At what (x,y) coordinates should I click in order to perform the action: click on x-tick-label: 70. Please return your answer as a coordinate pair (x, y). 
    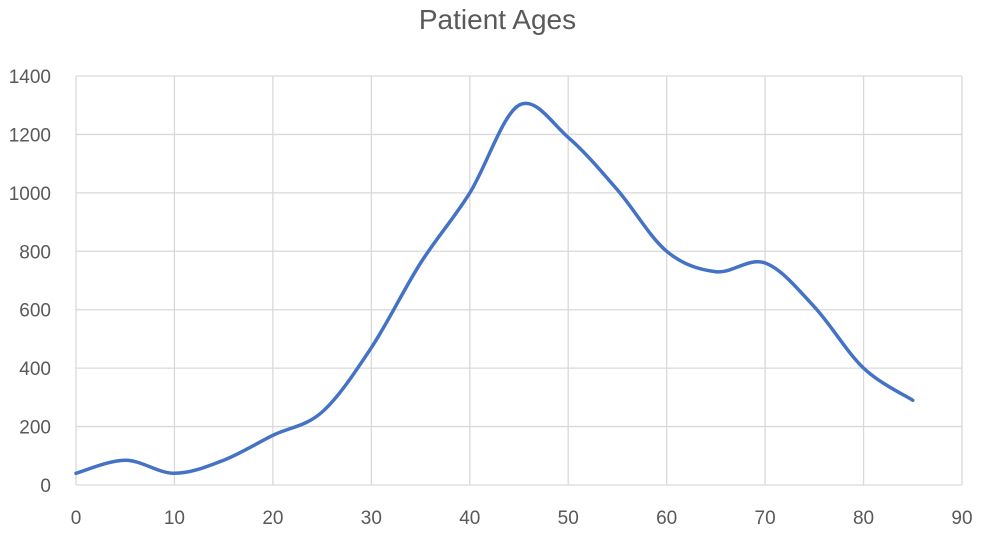
    Looking at the image, I should click on (765, 518).